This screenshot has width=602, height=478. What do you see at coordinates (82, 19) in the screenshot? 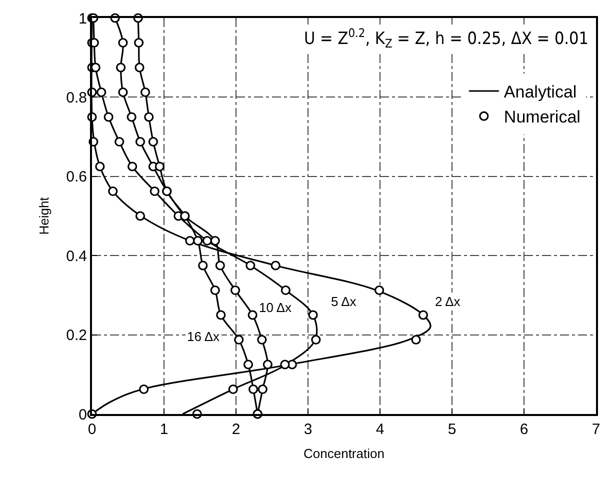
I see `y-tick-label: 1` at bounding box center [82, 19].